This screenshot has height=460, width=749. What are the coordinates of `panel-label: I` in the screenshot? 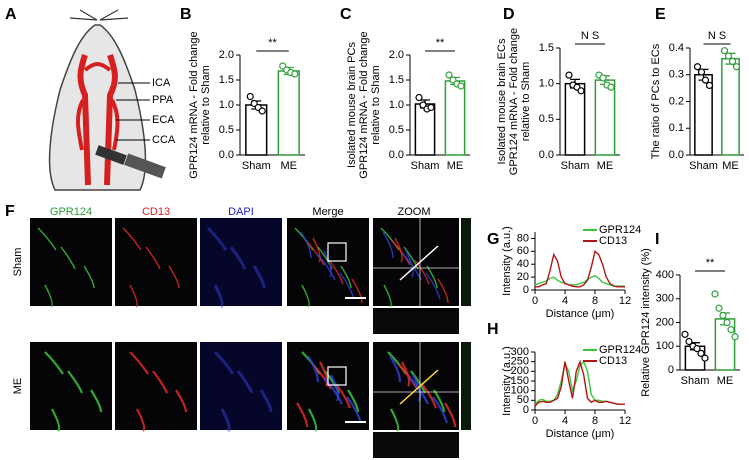 It's located at (657, 239).